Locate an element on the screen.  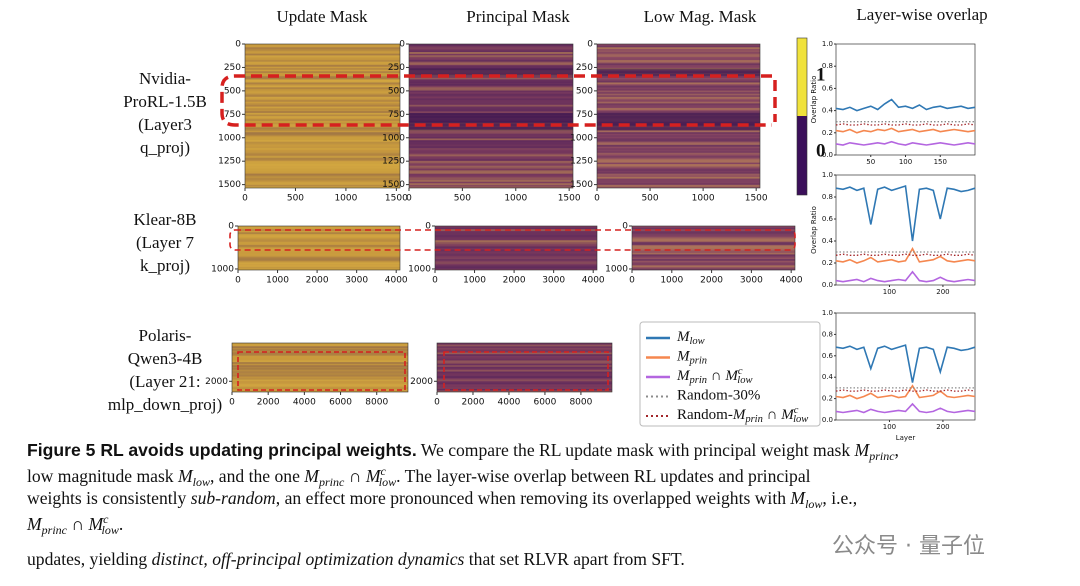
highlight is located at coordinates (498, 100).